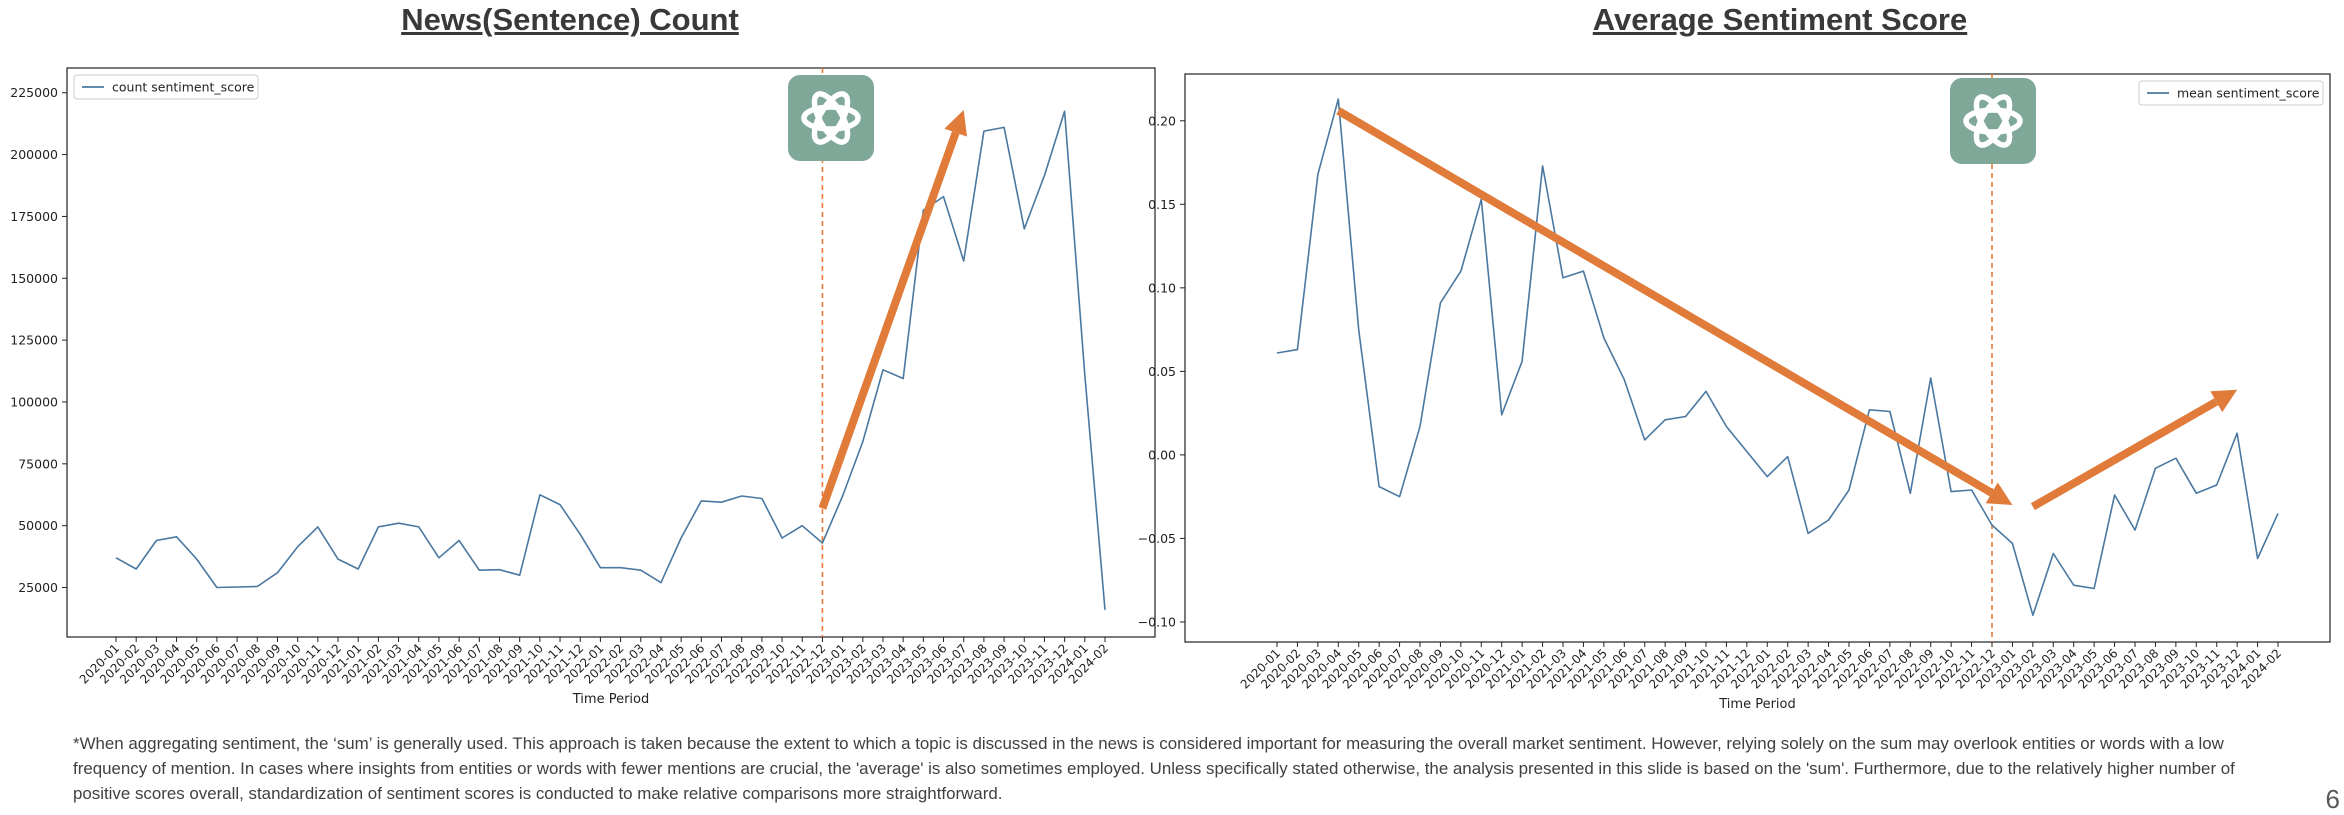  I want to click on y-tick-label: −0.05, so click(1157, 538).